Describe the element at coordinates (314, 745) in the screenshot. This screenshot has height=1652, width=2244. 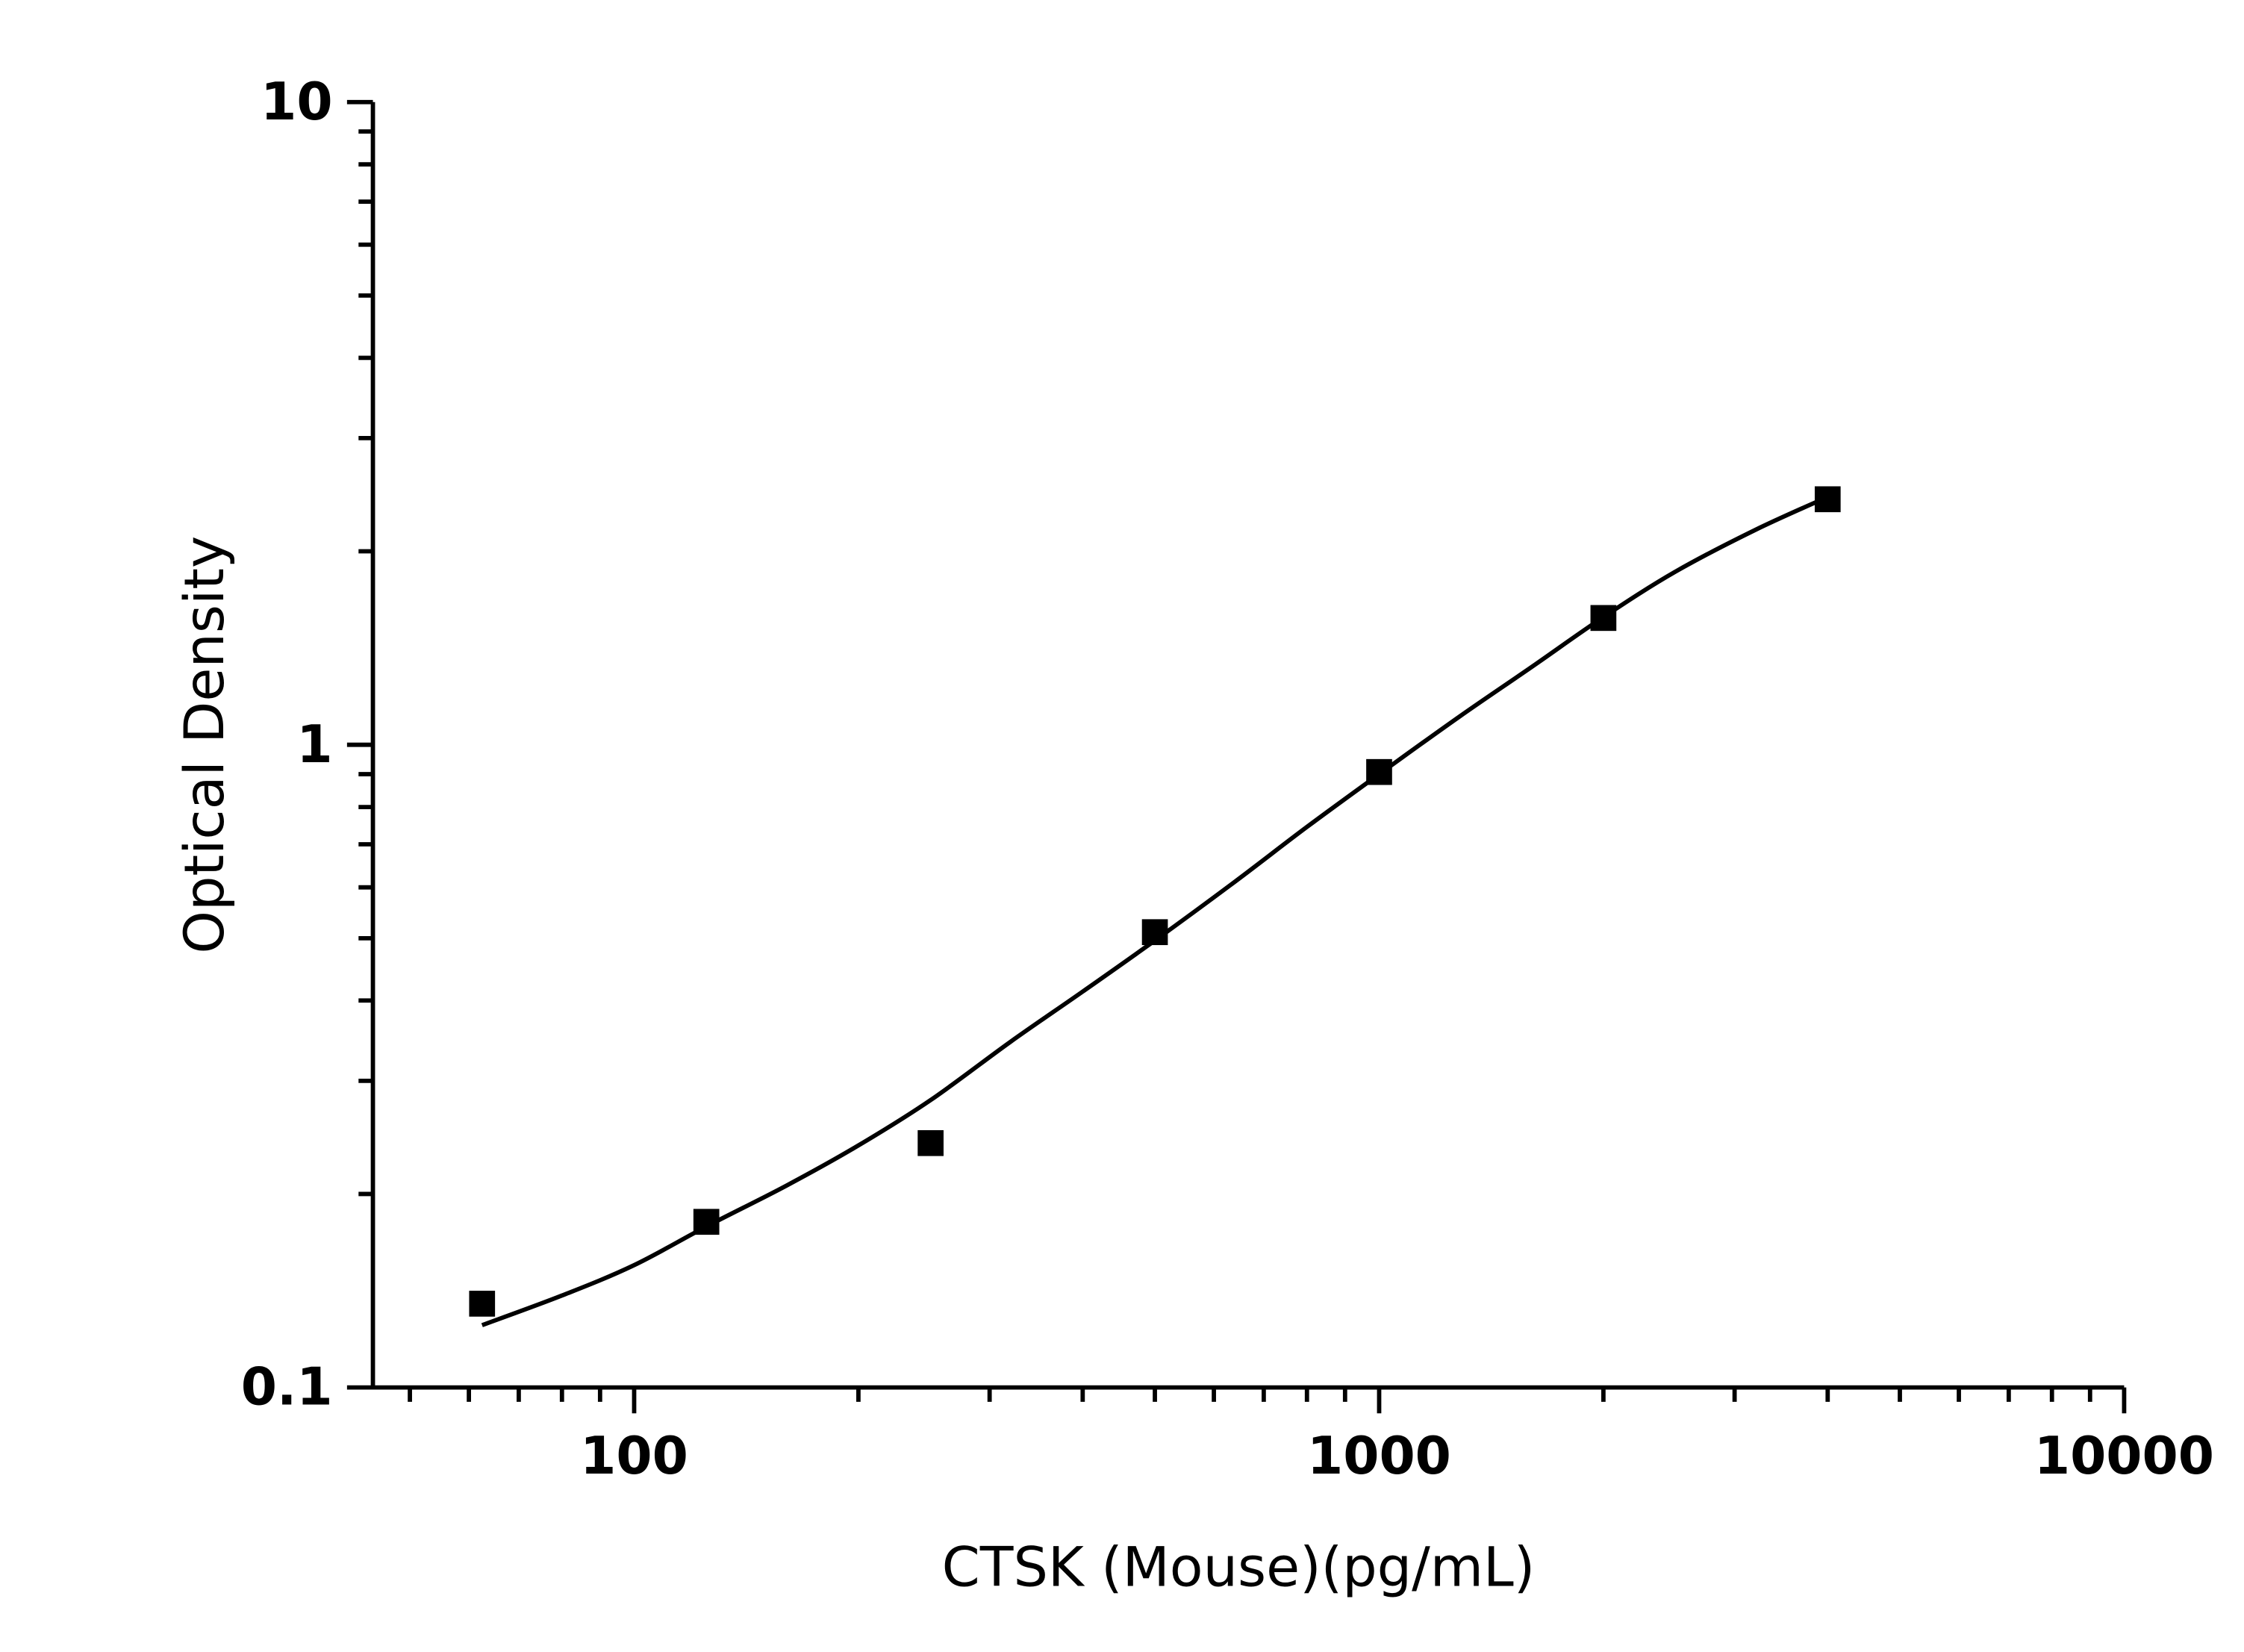
I see `y-tick-label: 1` at that location.